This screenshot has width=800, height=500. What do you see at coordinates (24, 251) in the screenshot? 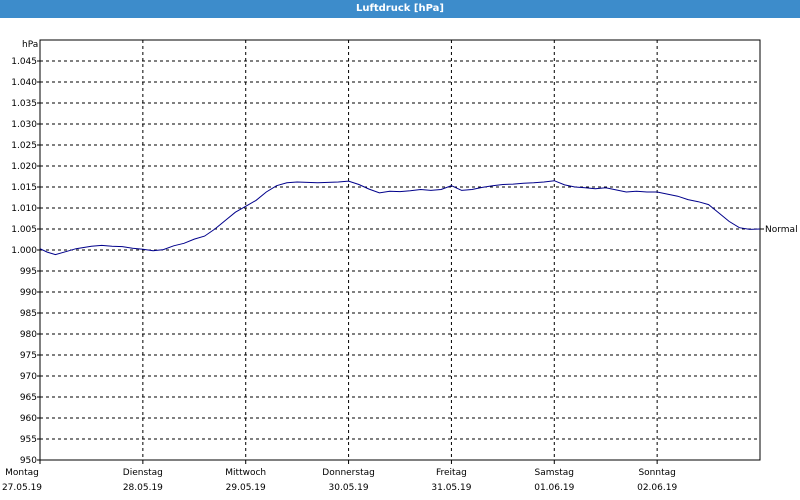
I see `y-tick-label: 1.000` at bounding box center [24, 251].